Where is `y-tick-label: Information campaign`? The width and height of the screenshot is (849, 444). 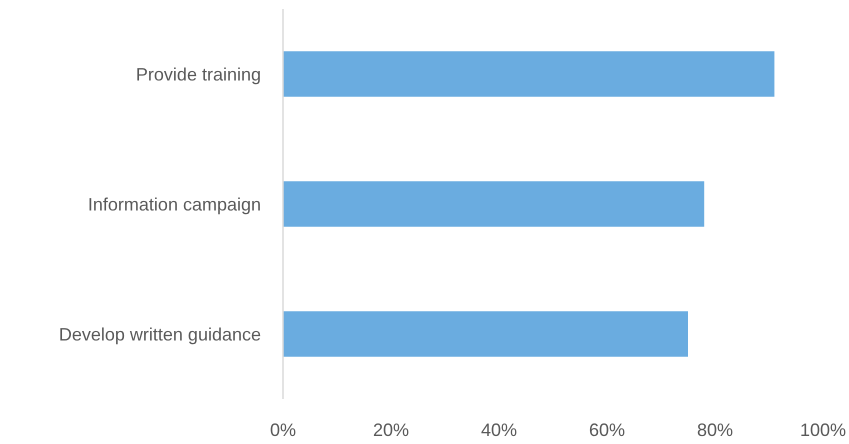 y-tick-label: Information campaign is located at coordinates (174, 204).